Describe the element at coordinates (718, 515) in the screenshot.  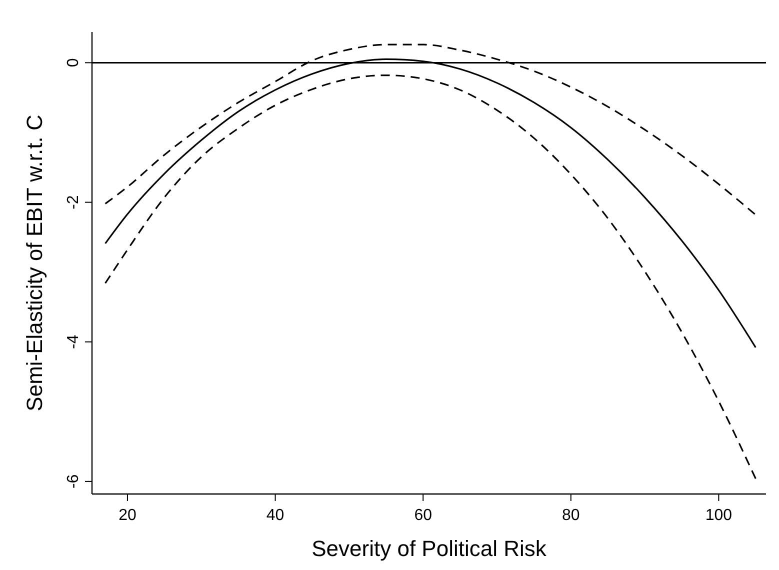
I see `x-tick-label: 100` at that location.